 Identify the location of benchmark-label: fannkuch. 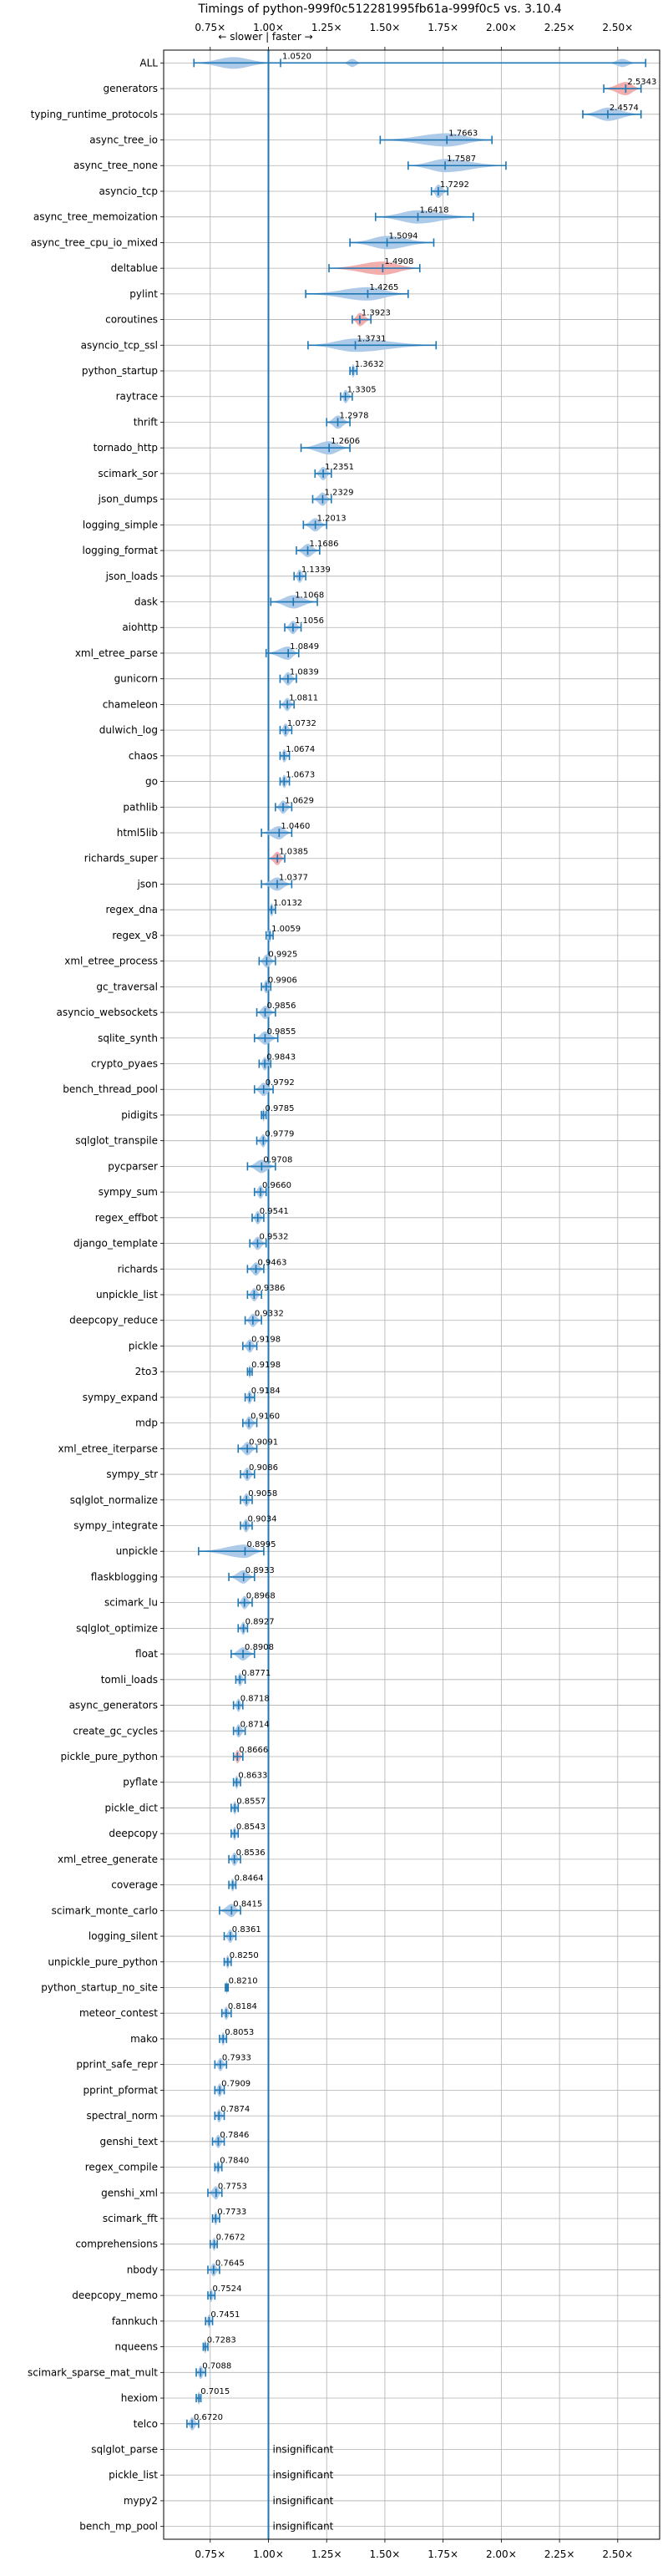
(135, 2321).